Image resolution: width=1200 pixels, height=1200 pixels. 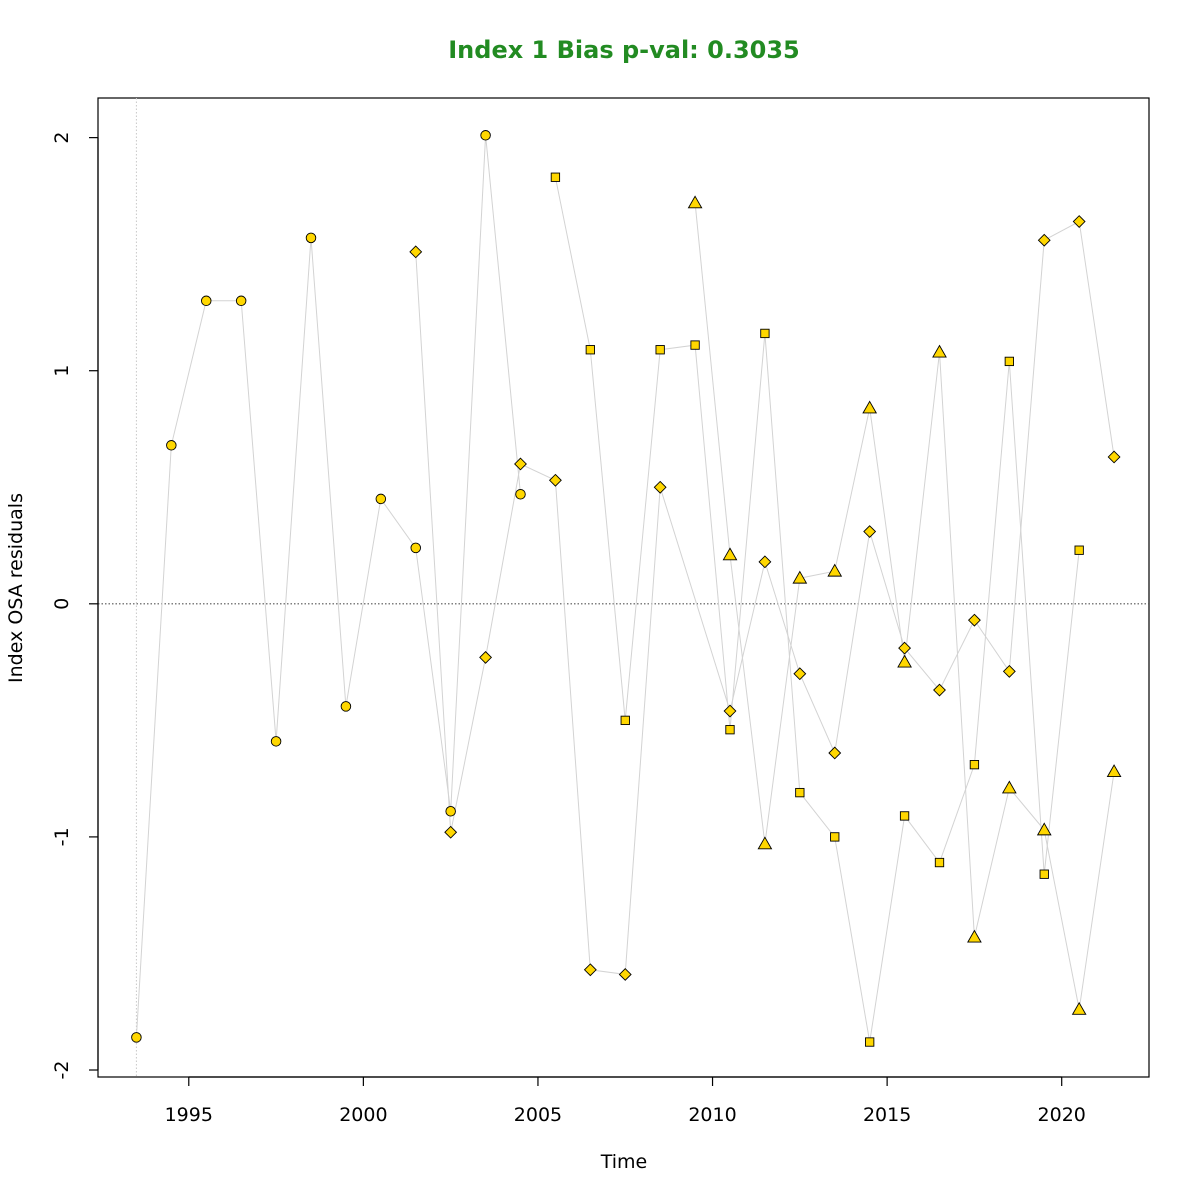 I want to click on x-tick-label: 2000, so click(x=363, y=1115).